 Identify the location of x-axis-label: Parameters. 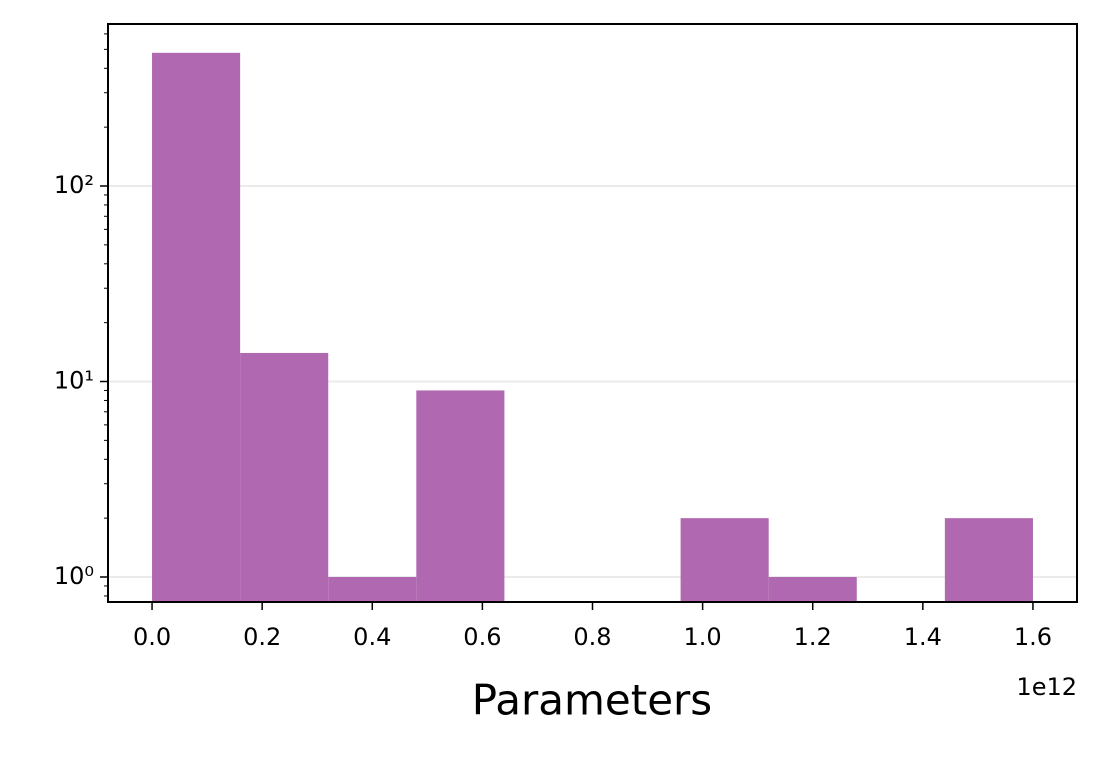
(592, 700).